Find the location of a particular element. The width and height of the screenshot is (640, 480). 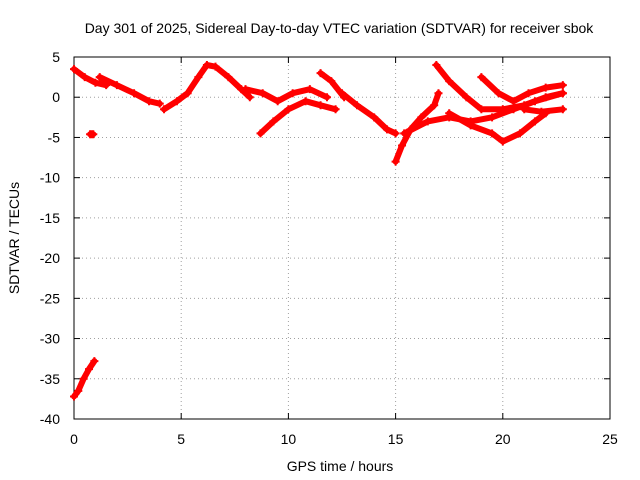

y-tick-label: -30 is located at coordinates (50, 339).